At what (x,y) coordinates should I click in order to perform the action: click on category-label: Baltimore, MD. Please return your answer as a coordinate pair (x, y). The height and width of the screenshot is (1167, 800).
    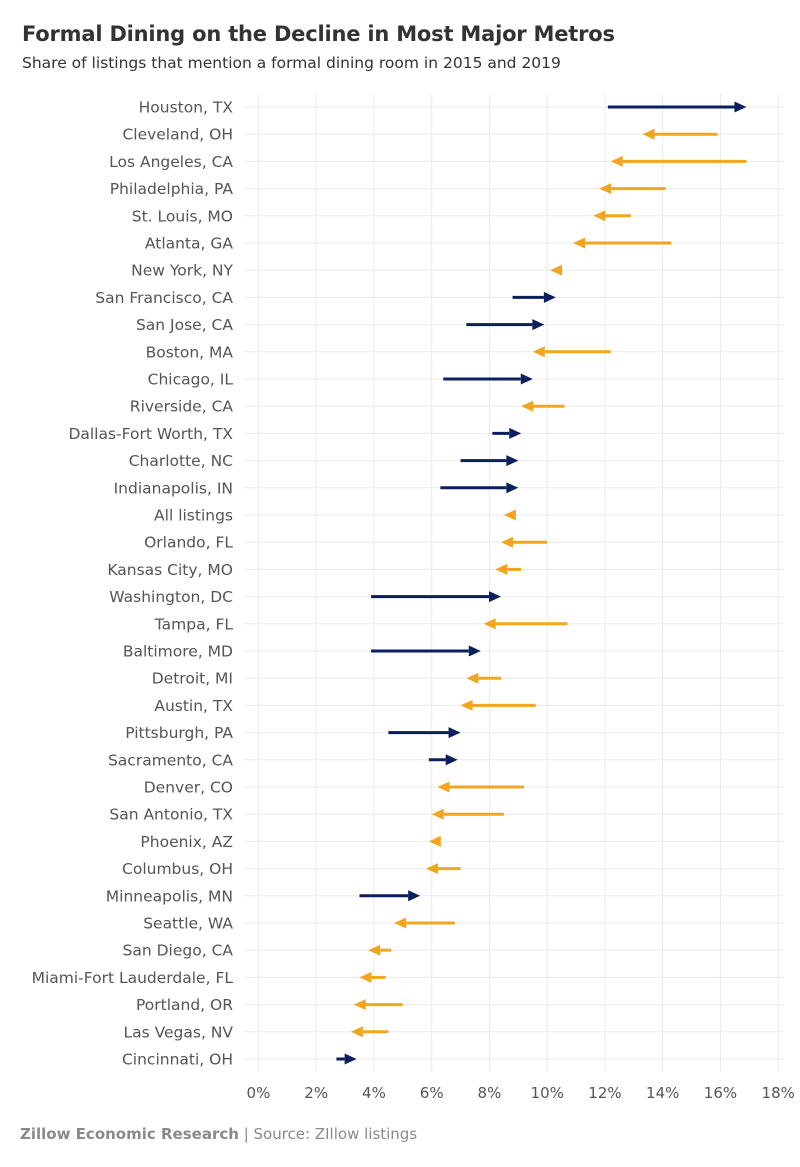
    Looking at the image, I should click on (178, 652).